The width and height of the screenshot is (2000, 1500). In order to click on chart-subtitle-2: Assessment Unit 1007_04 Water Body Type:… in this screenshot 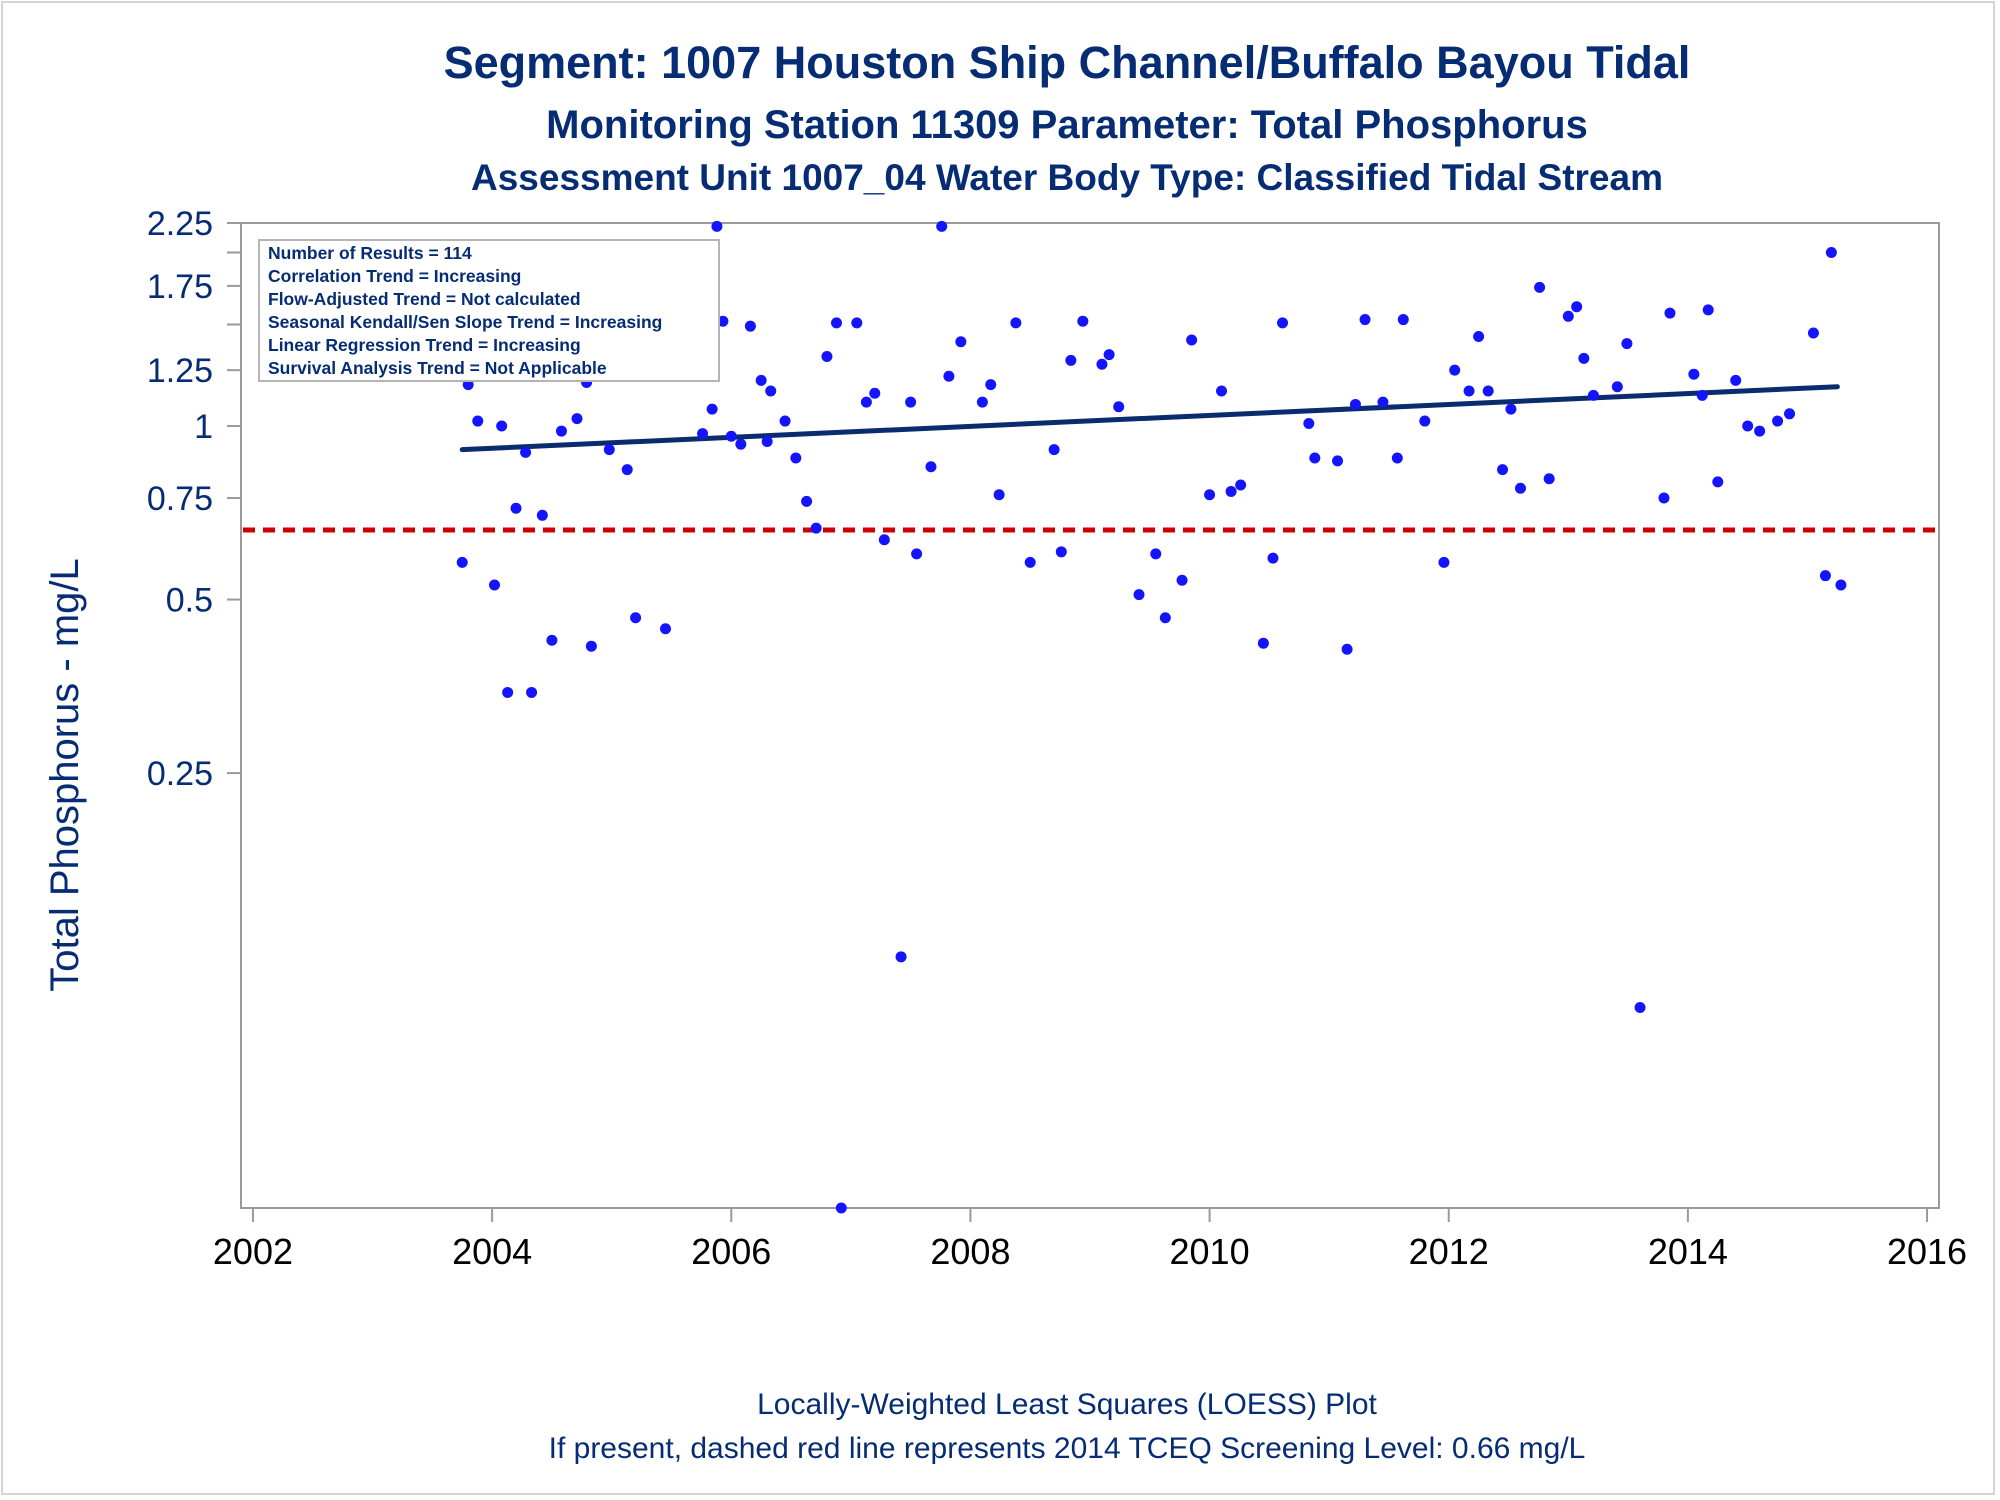, I will do `click(1067, 177)`.